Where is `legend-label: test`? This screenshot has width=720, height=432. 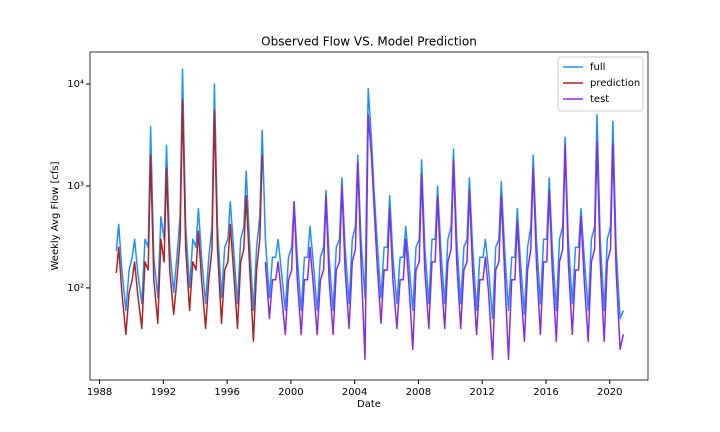 legend-label: test is located at coordinates (599, 99).